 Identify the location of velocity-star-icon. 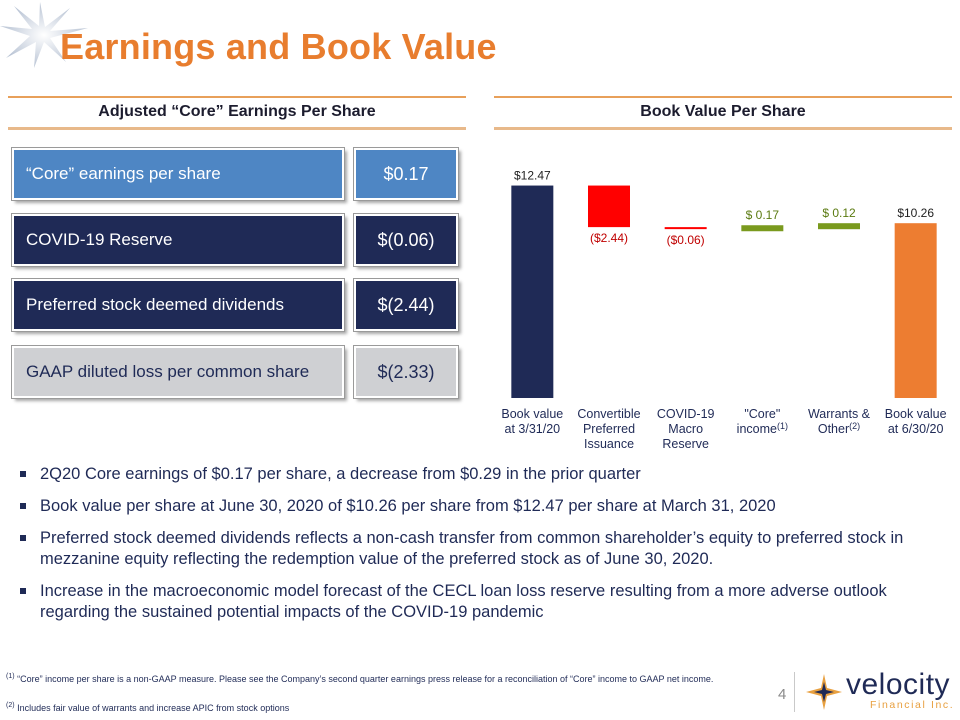
(824, 692).